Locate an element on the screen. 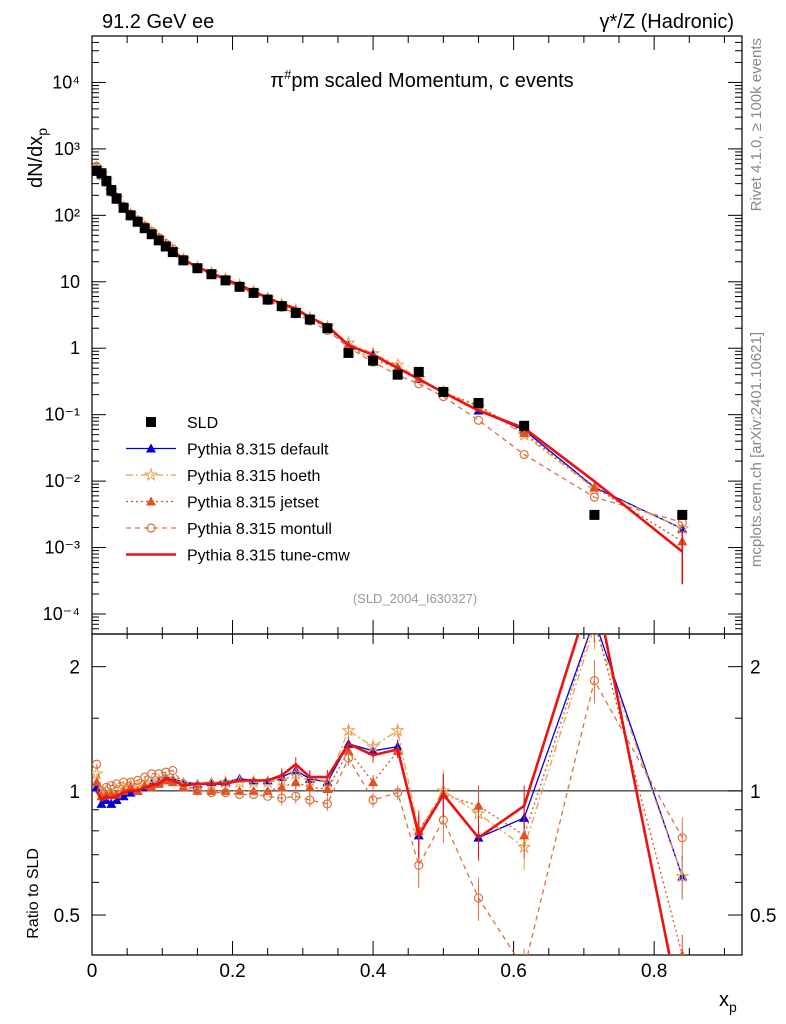  x-tick-label: 0.8 is located at coordinates (654, 971).